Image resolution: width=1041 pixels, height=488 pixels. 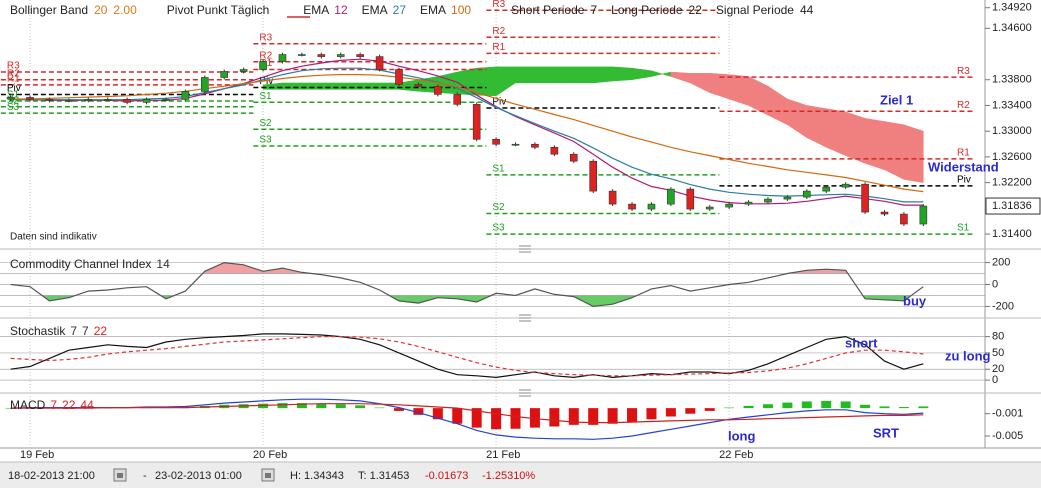 What do you see at coordinates (647, 10) in the screenshot?
I see `legend-macd: Long Periode` at bounding box center [647, 10].